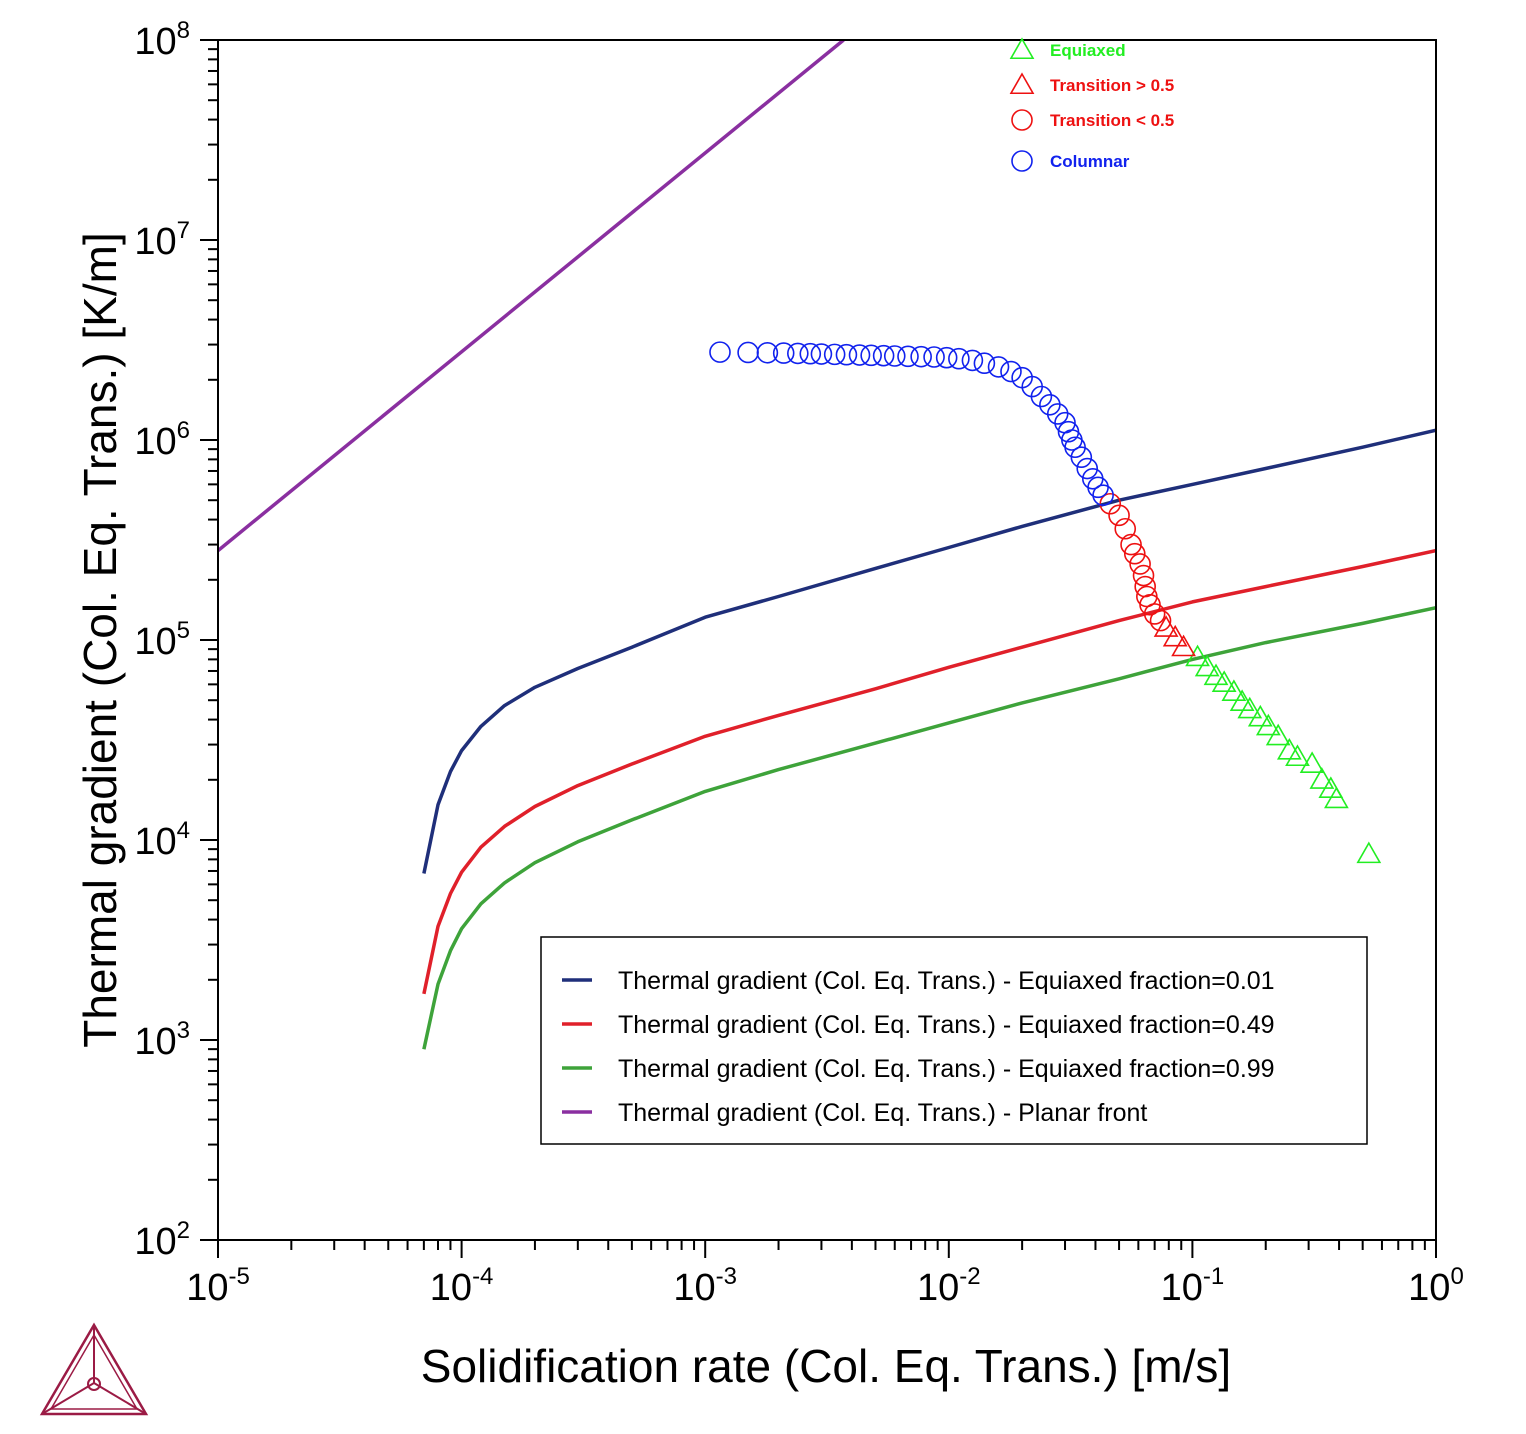  I want to click on thermo-calc-logo, so click(94, 1369).